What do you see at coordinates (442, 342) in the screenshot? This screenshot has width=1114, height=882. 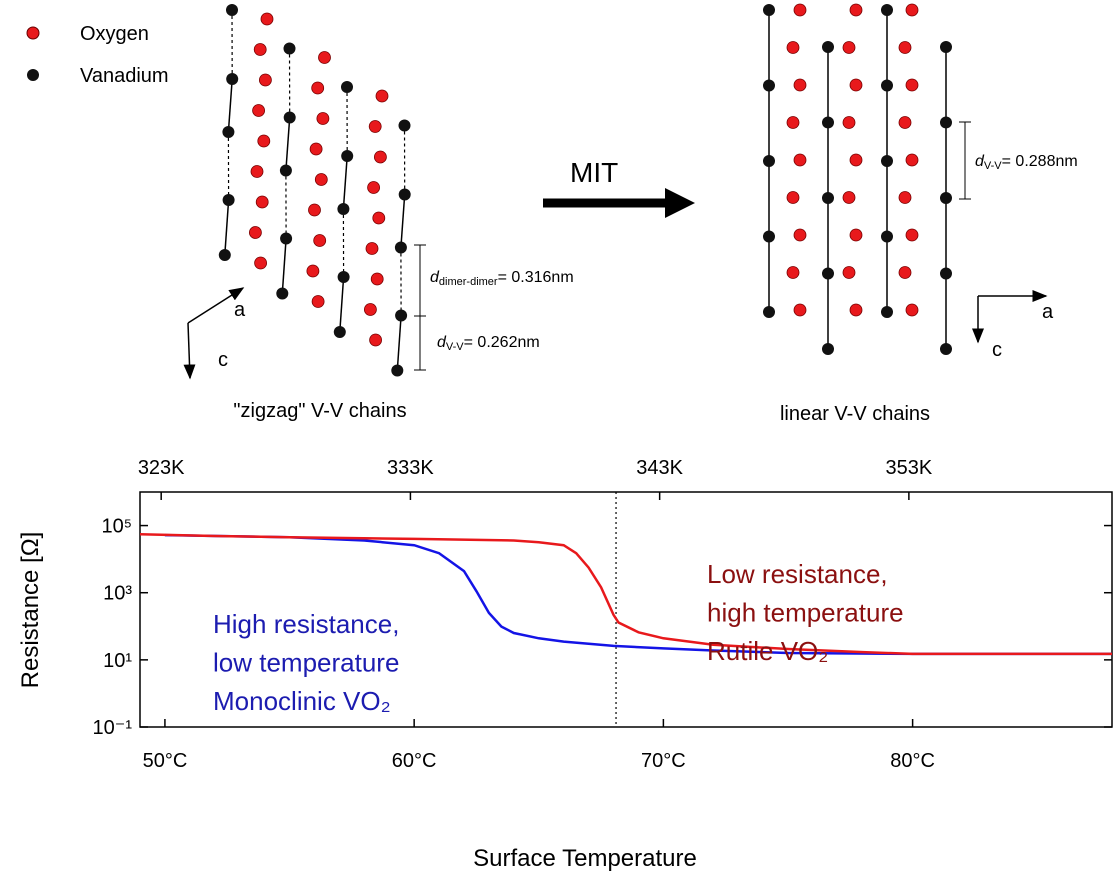 I see `symbol: d` at bounding box center [442, 342].